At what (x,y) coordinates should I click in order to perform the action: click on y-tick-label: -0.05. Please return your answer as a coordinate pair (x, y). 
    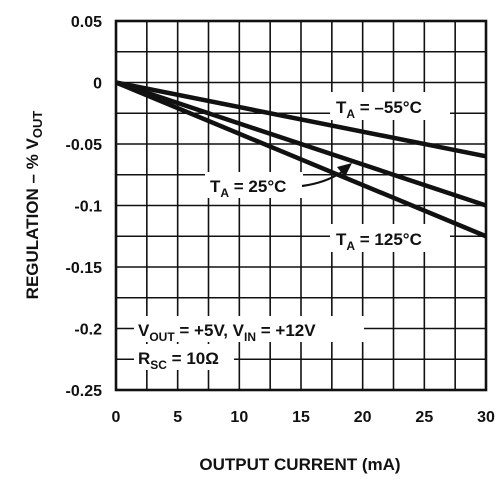
    Looking at the image, I should click on (84, 145).